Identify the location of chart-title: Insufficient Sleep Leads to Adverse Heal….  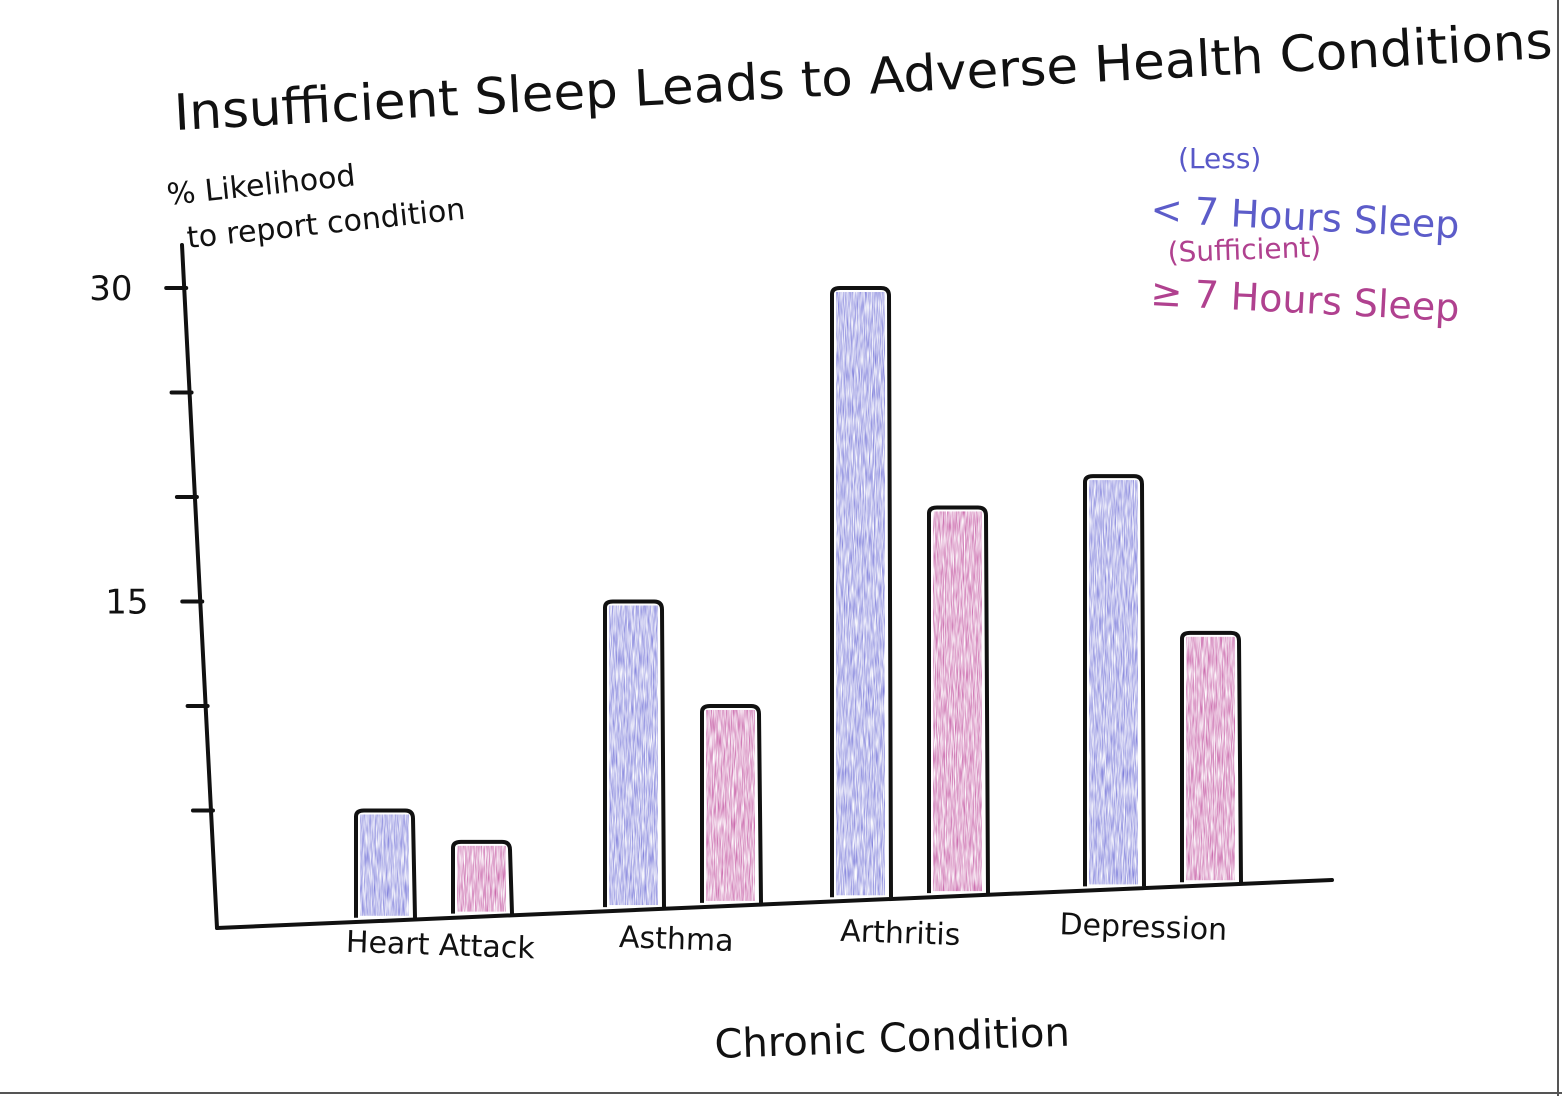
(863, 77).